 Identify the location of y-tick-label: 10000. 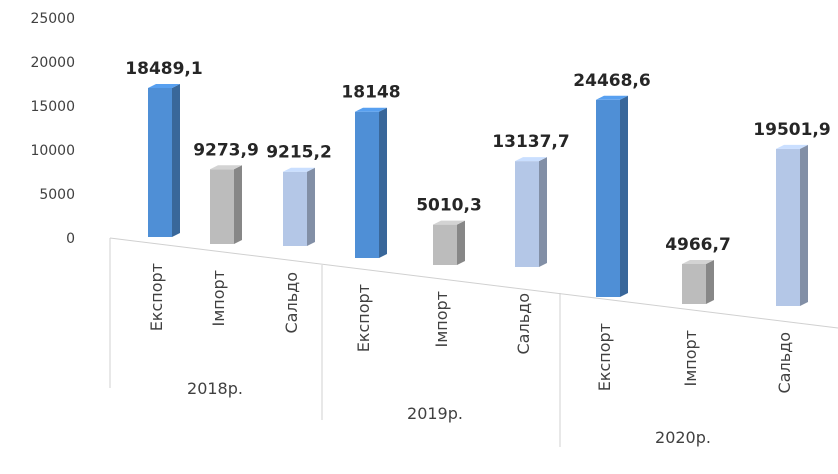
(52, 151).